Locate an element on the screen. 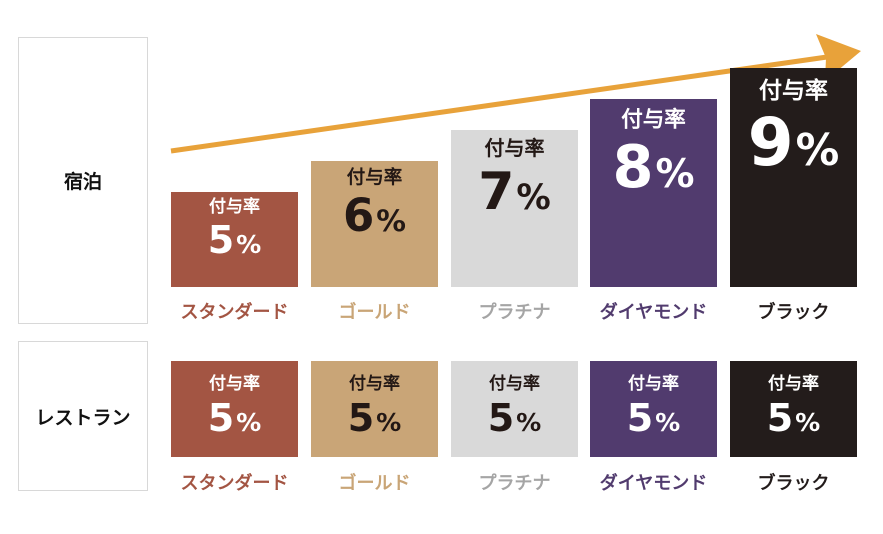  value-label: 8% is located at coordinates (653, 166).